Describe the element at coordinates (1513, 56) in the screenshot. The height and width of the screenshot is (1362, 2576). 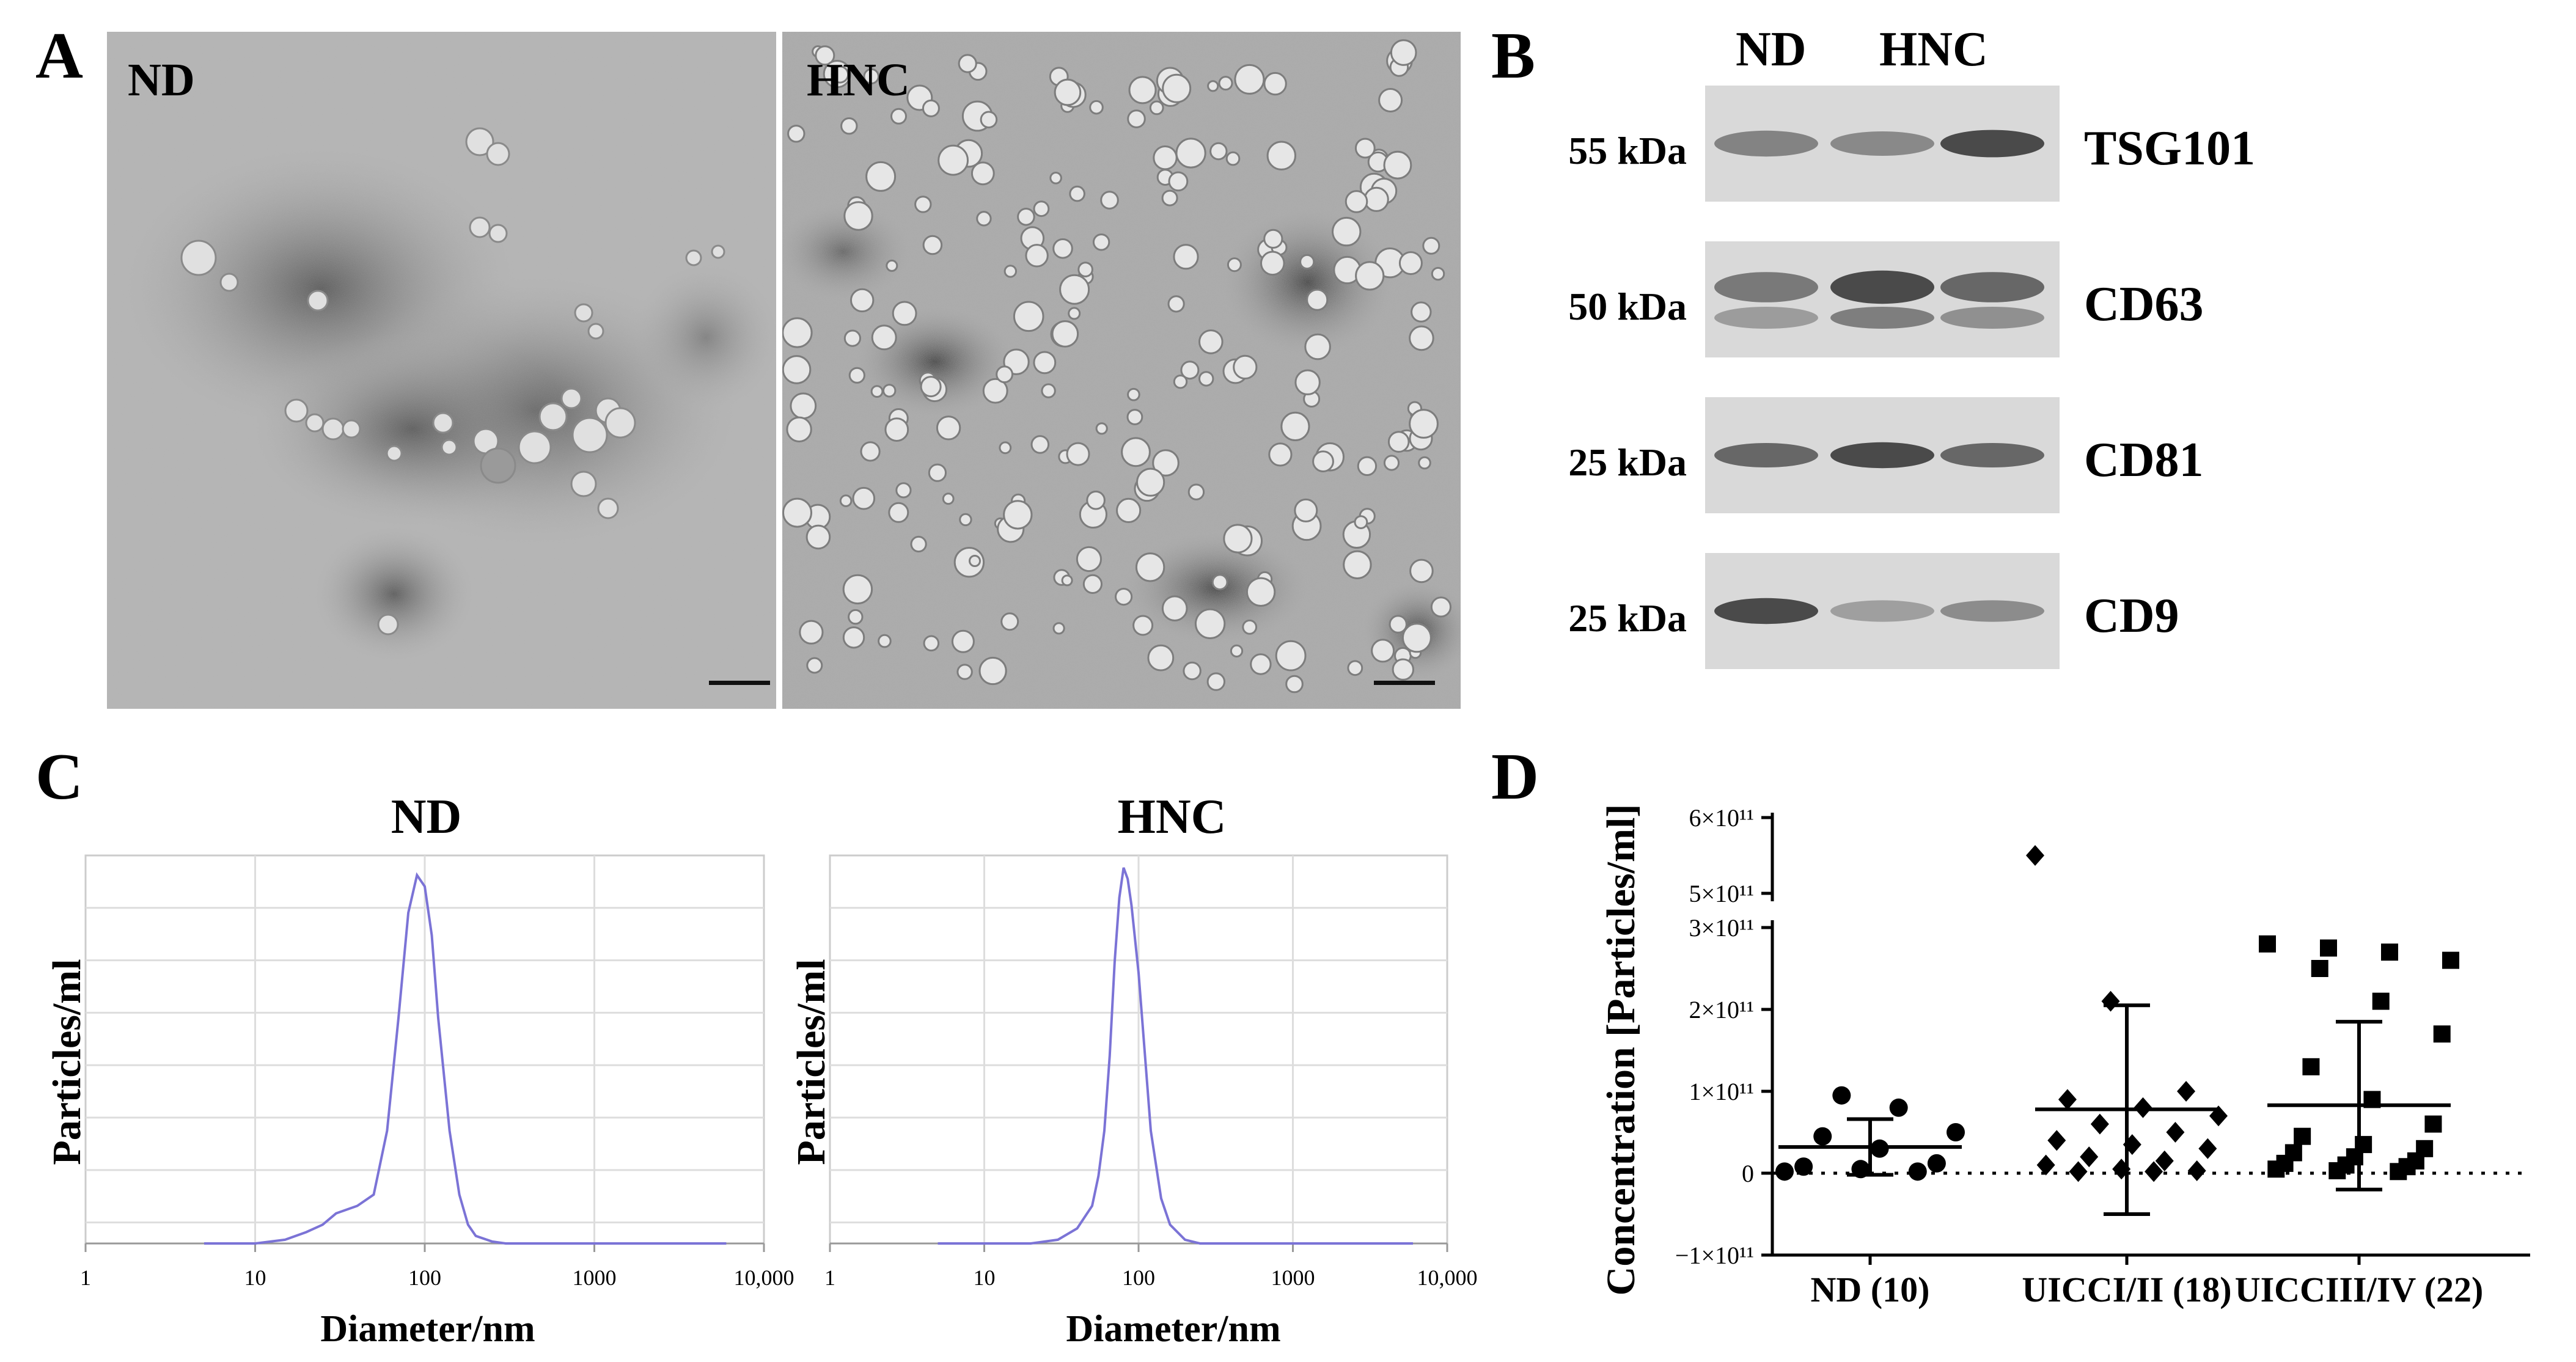
I see `panel-b-letter: B` at that location.